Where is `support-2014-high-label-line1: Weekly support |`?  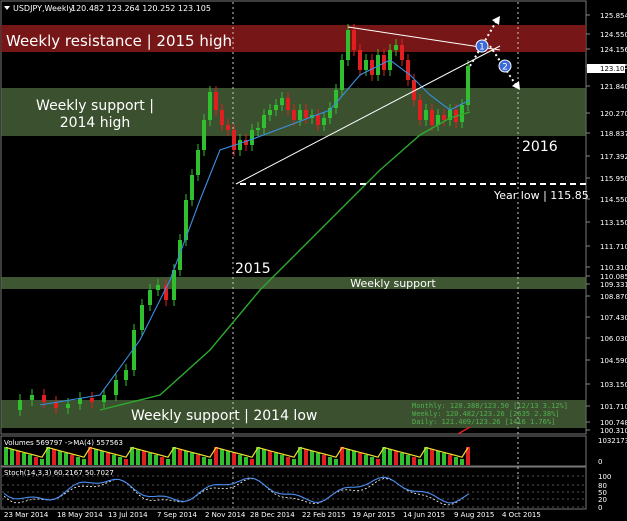
support-2014-high-label-line1: Weekly support | is located at coordinates (95, 106).